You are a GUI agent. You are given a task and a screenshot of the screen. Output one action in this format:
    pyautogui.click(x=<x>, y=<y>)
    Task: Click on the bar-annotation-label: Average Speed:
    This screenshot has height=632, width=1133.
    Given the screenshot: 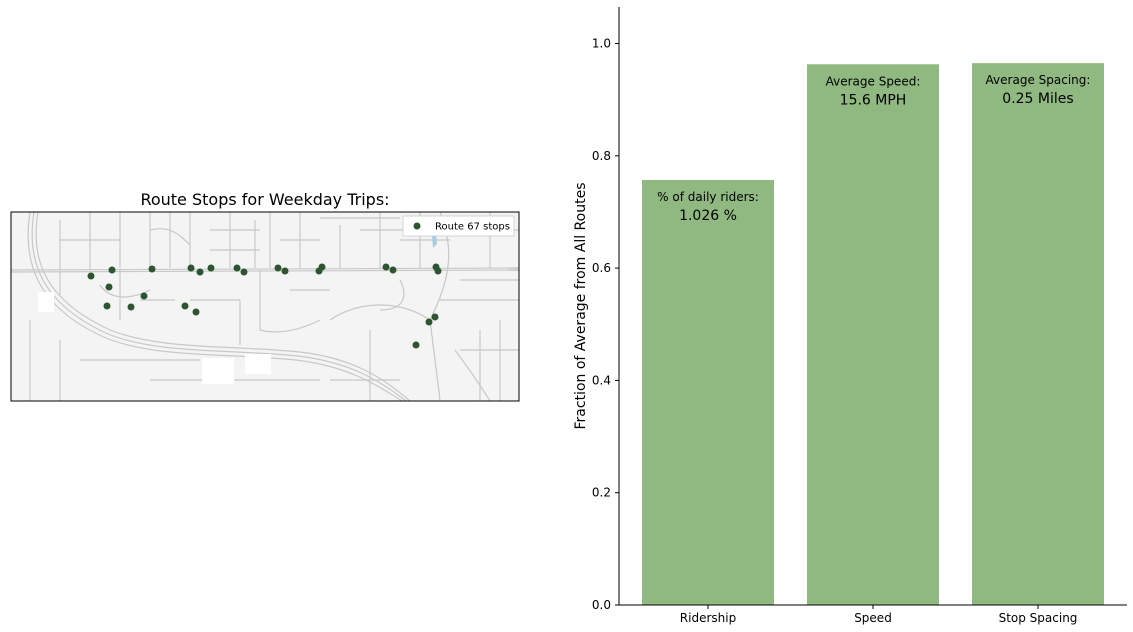 What is the action you would take?
    pyautogui.click(x=873, y=81)
    